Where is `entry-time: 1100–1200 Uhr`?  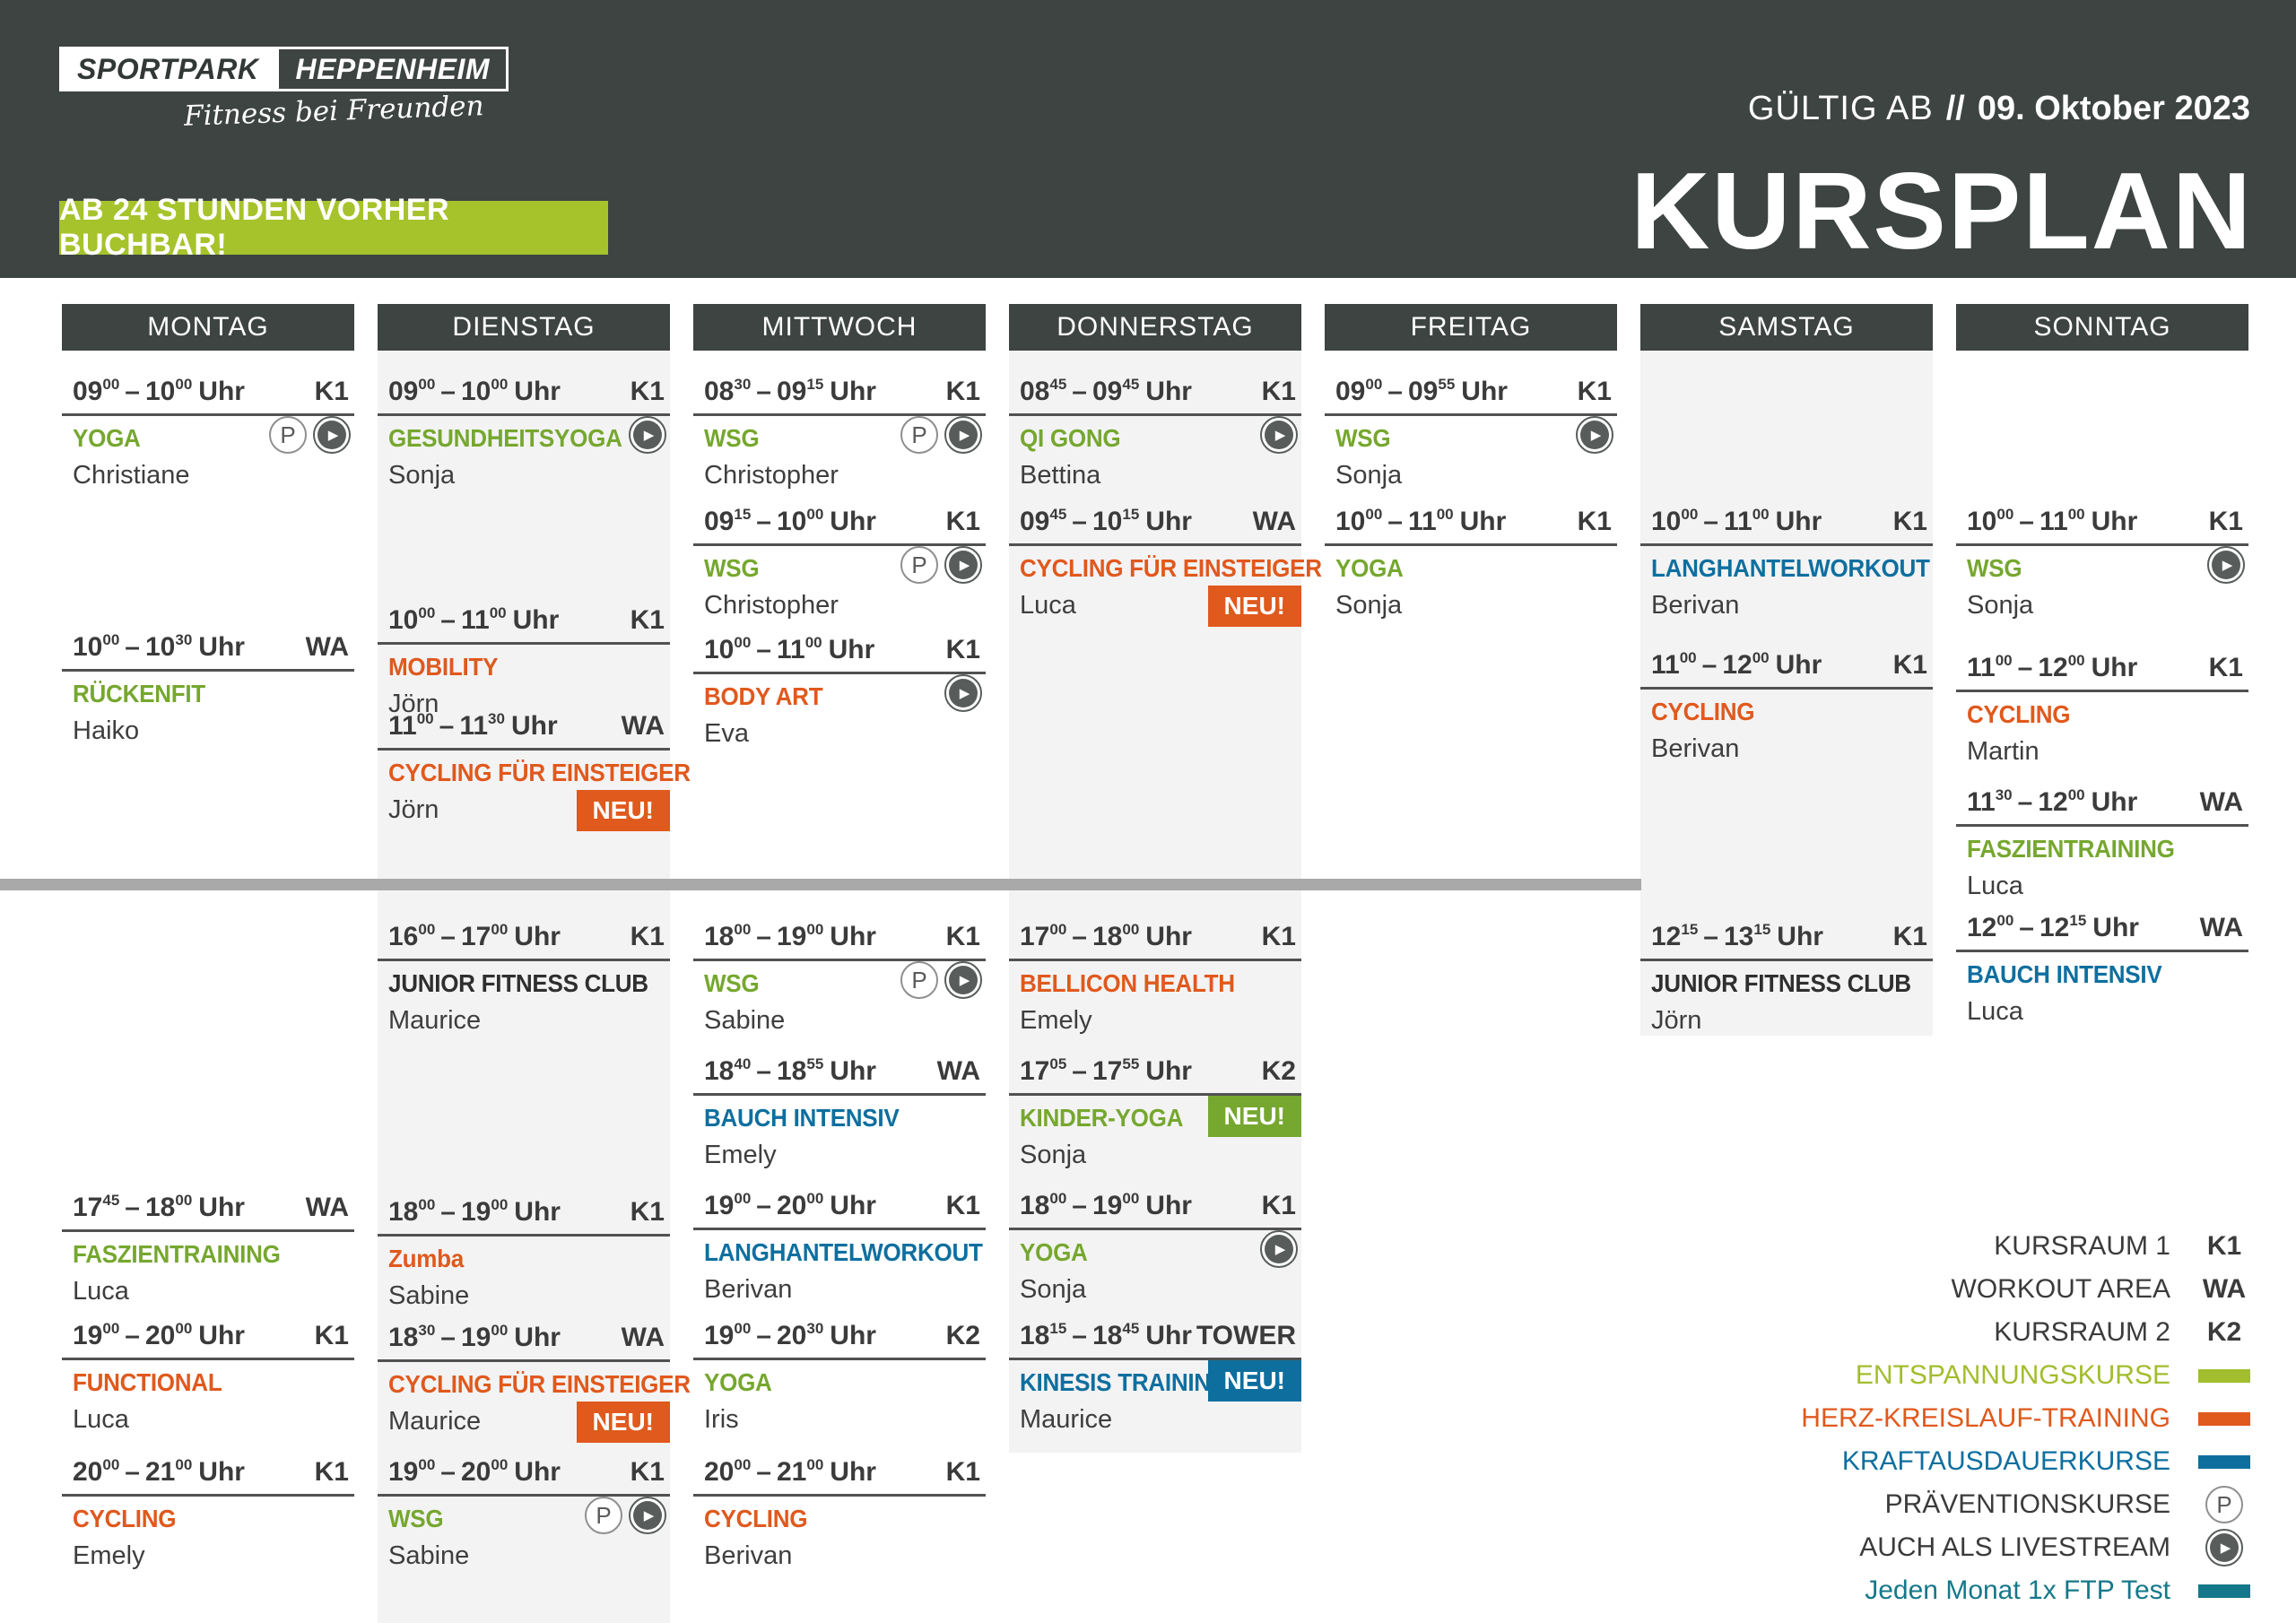
entry-time: 1100–1200 Uhr is located at coordinates (2052, 667).